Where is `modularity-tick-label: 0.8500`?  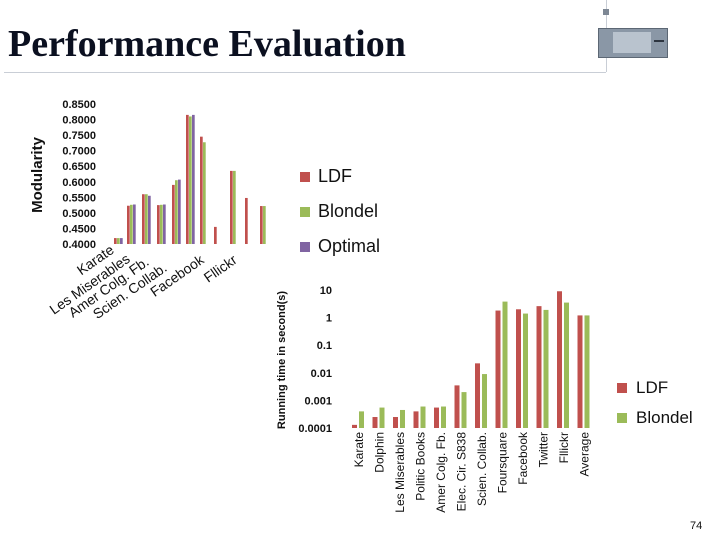 modularity-tick-label: 0.8500 is located at coordinates (79, 105).